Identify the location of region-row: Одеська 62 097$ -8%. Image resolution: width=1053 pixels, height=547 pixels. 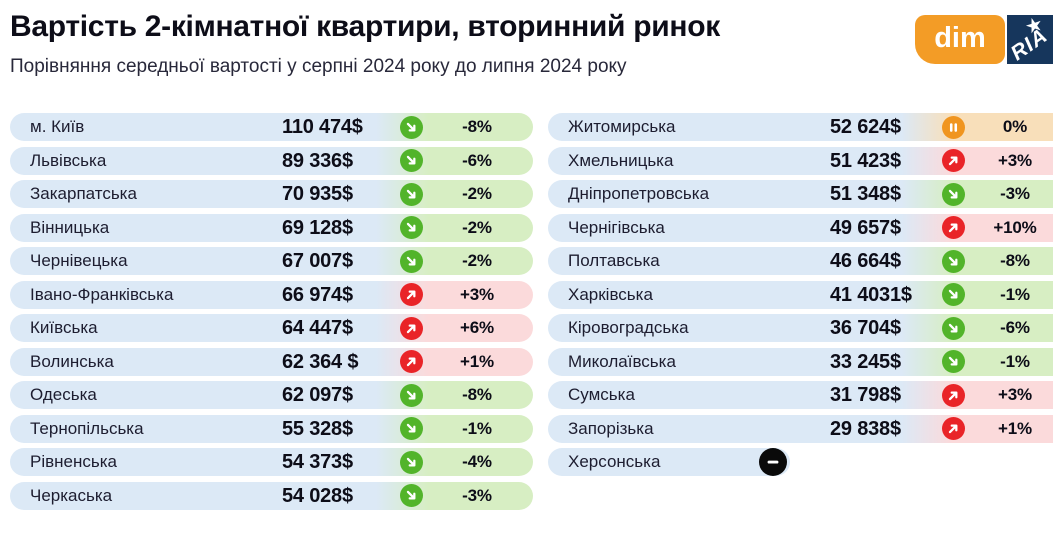
(271, 395).